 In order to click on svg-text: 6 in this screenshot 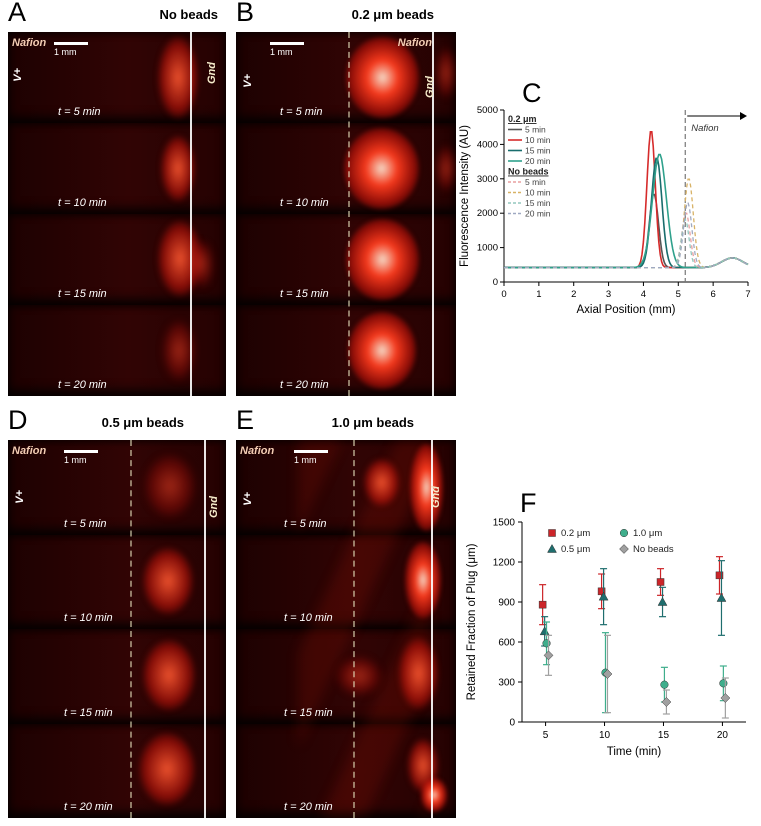, I will do `click(712, 294)`.